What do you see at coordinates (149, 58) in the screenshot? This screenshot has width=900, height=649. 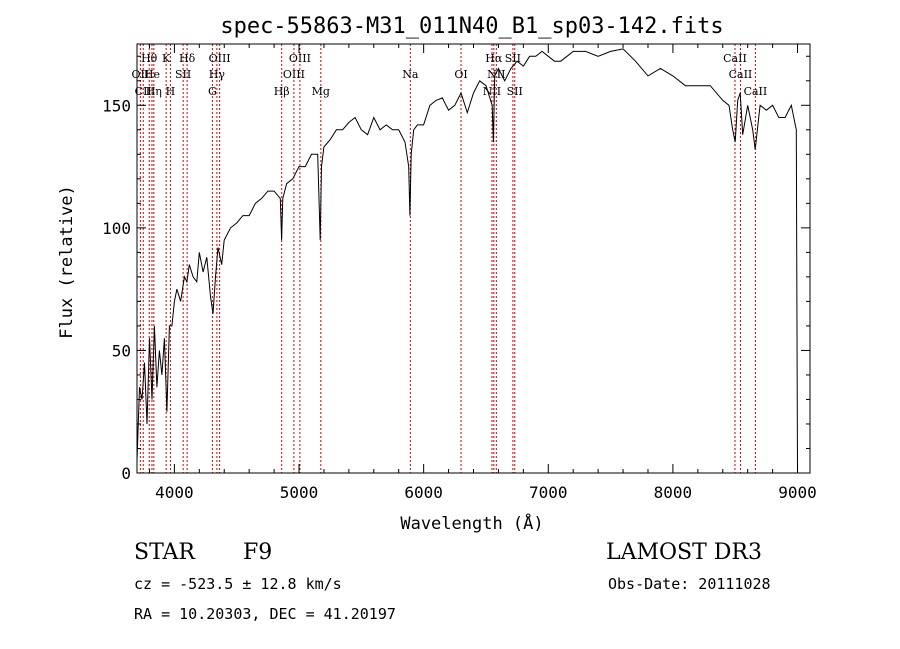 I see `line-label: Hθ` at bounding box center [149, 58].